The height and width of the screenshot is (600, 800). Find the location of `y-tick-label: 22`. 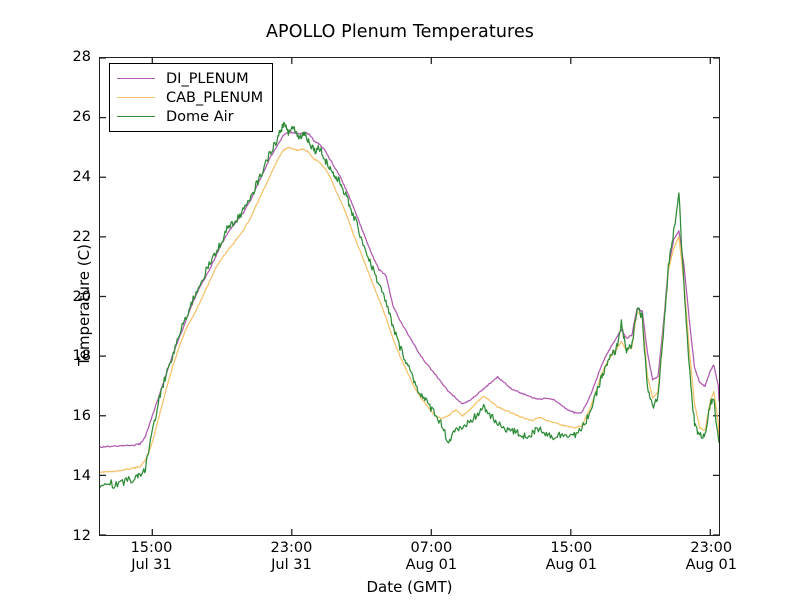

y-tick-label: 22 is located at coordinates (81, 236).